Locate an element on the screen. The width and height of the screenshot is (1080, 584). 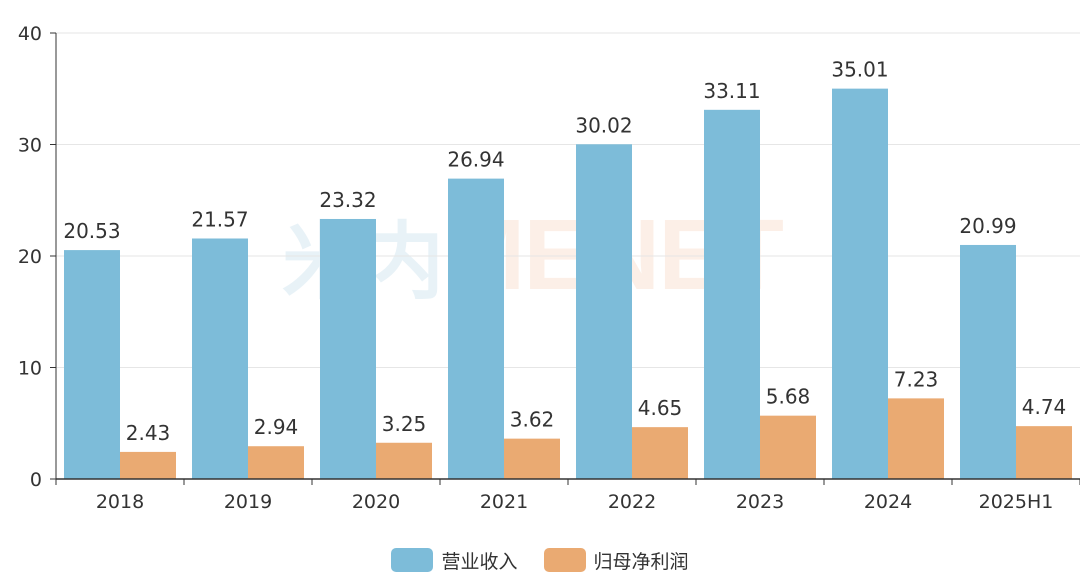
data-label-revenue: 20.53 is located at coordinates (91, 231).